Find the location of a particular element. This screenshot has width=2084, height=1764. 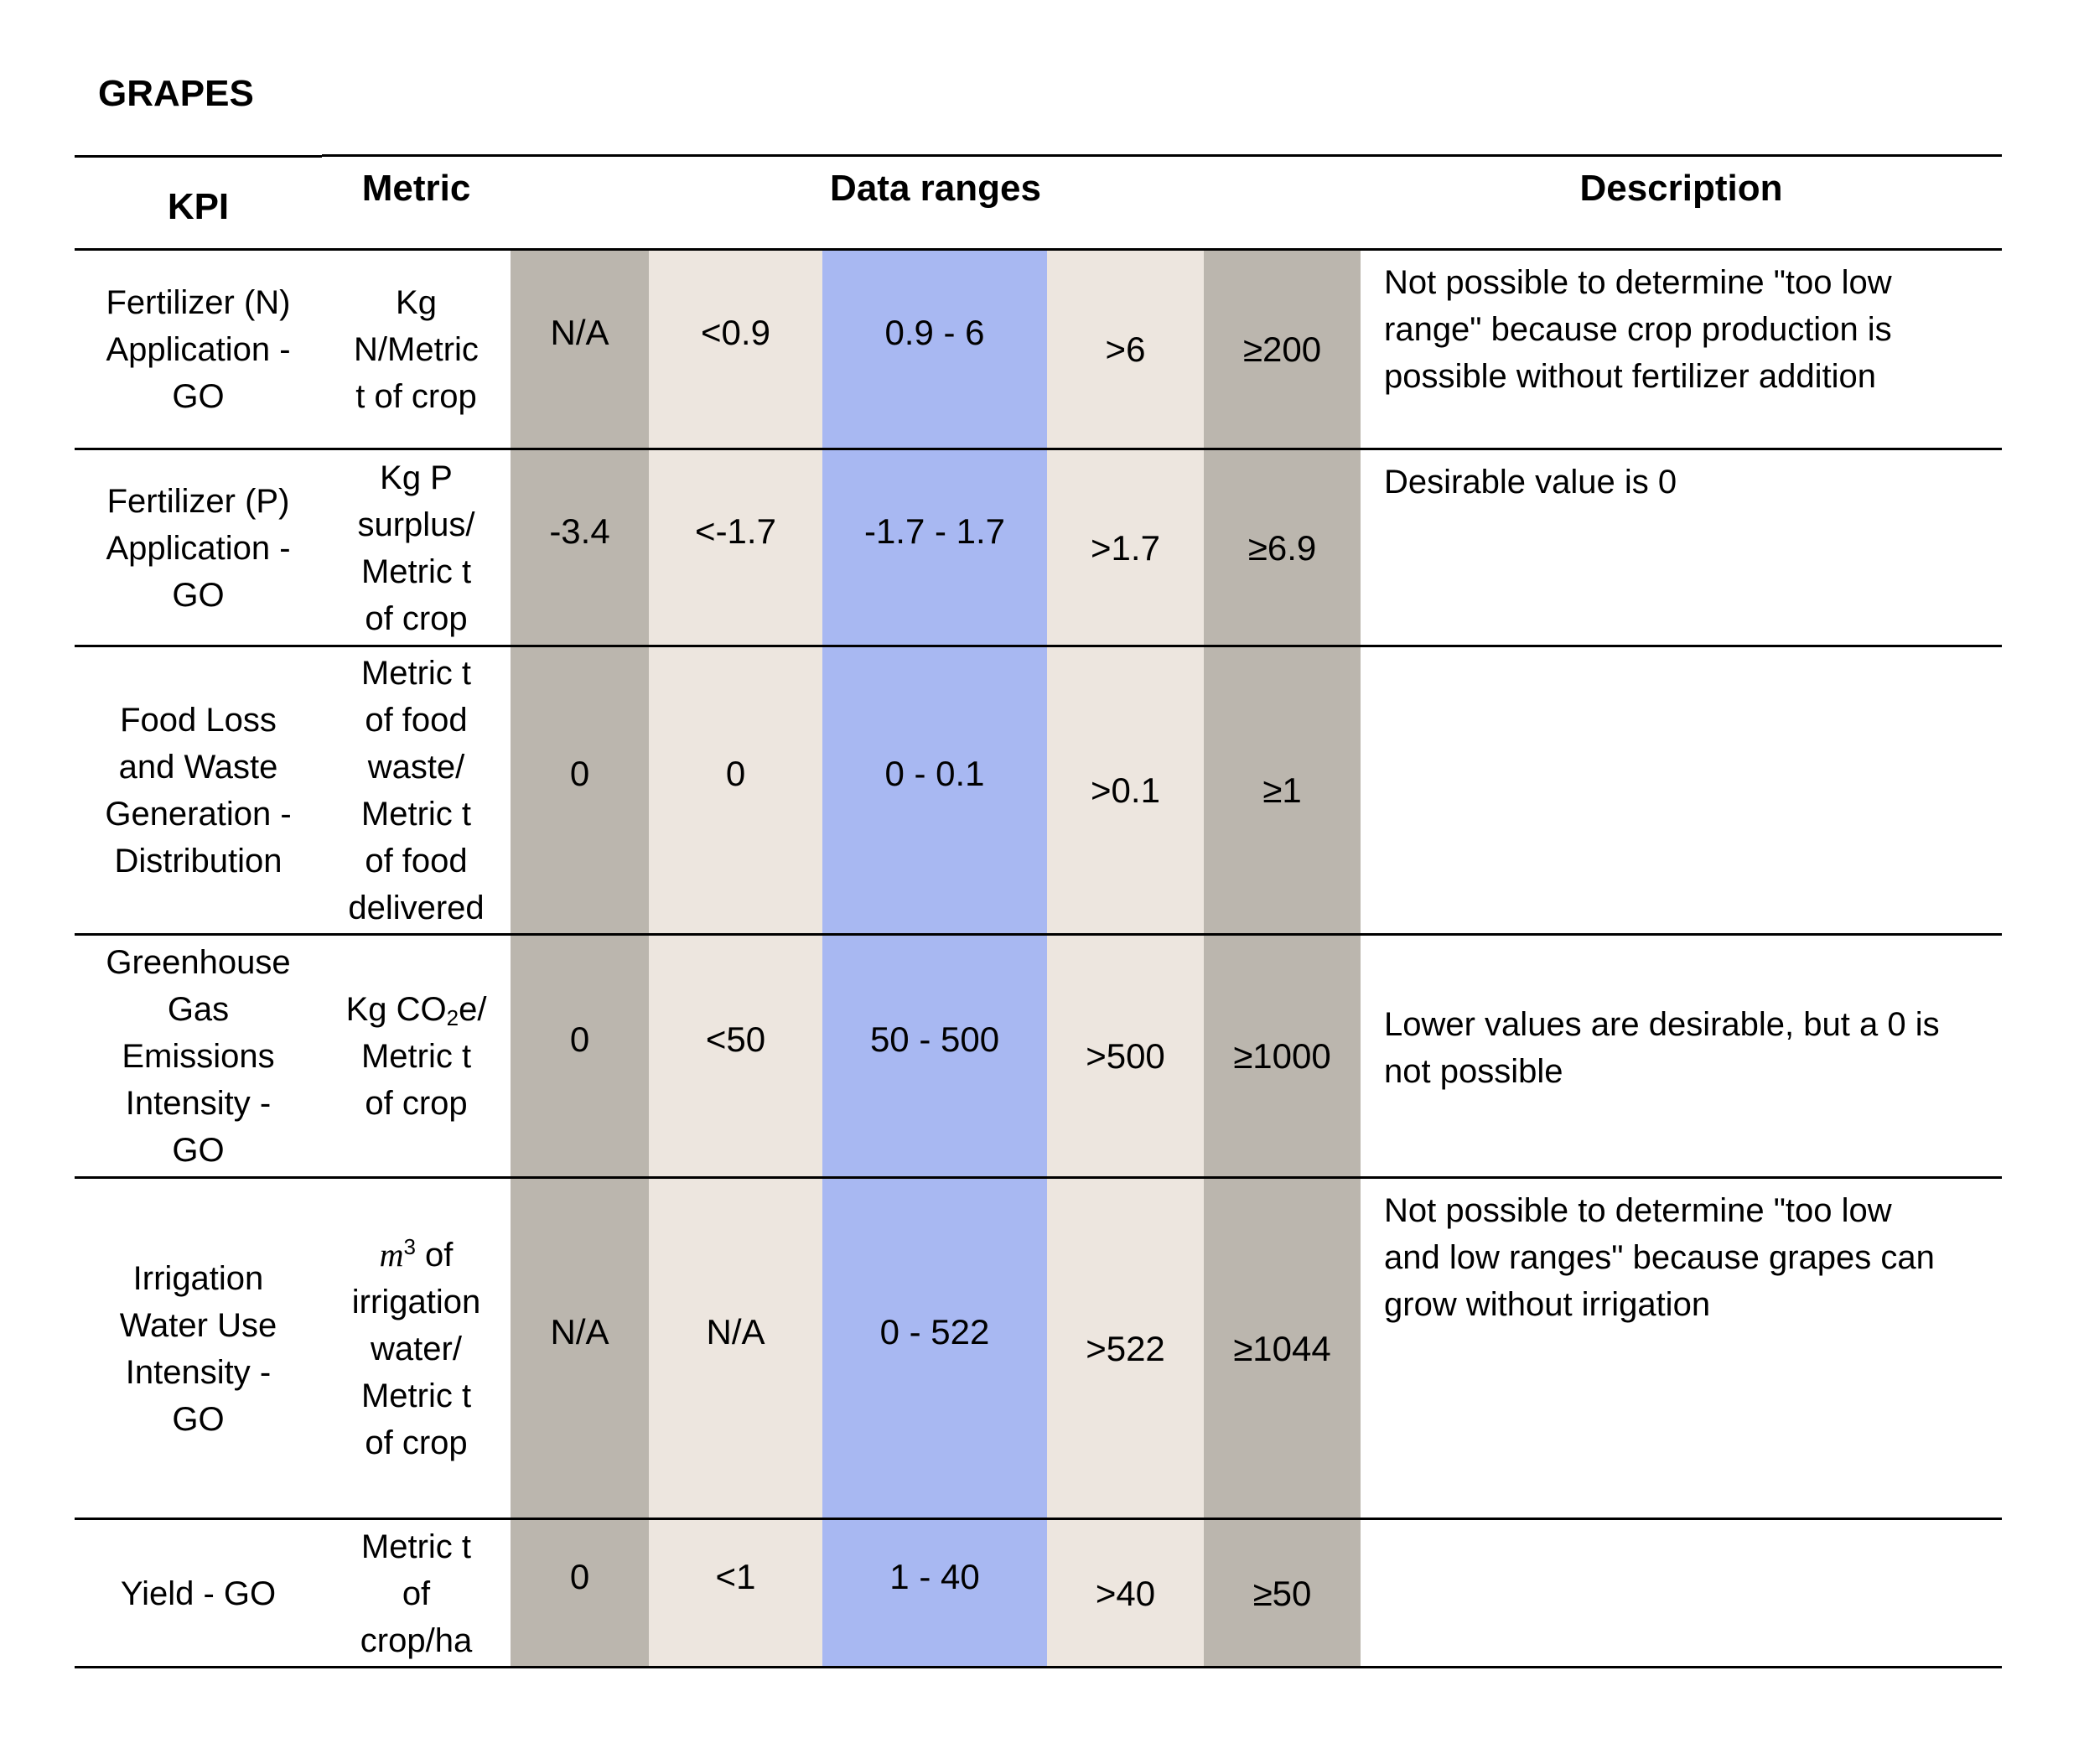

metric-line: delivered is located at coordinates (416, 908).